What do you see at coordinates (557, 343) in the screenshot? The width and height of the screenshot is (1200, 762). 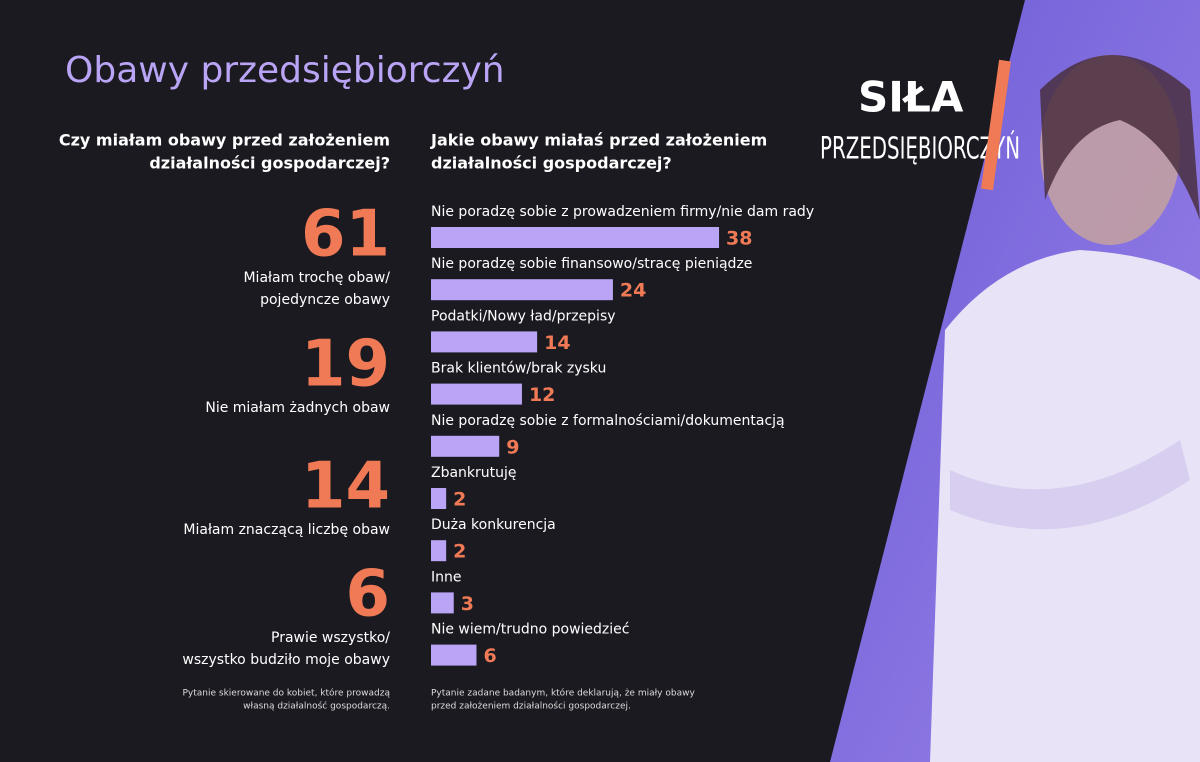 I see `value-label: 14` at bounding box center [557, 343].